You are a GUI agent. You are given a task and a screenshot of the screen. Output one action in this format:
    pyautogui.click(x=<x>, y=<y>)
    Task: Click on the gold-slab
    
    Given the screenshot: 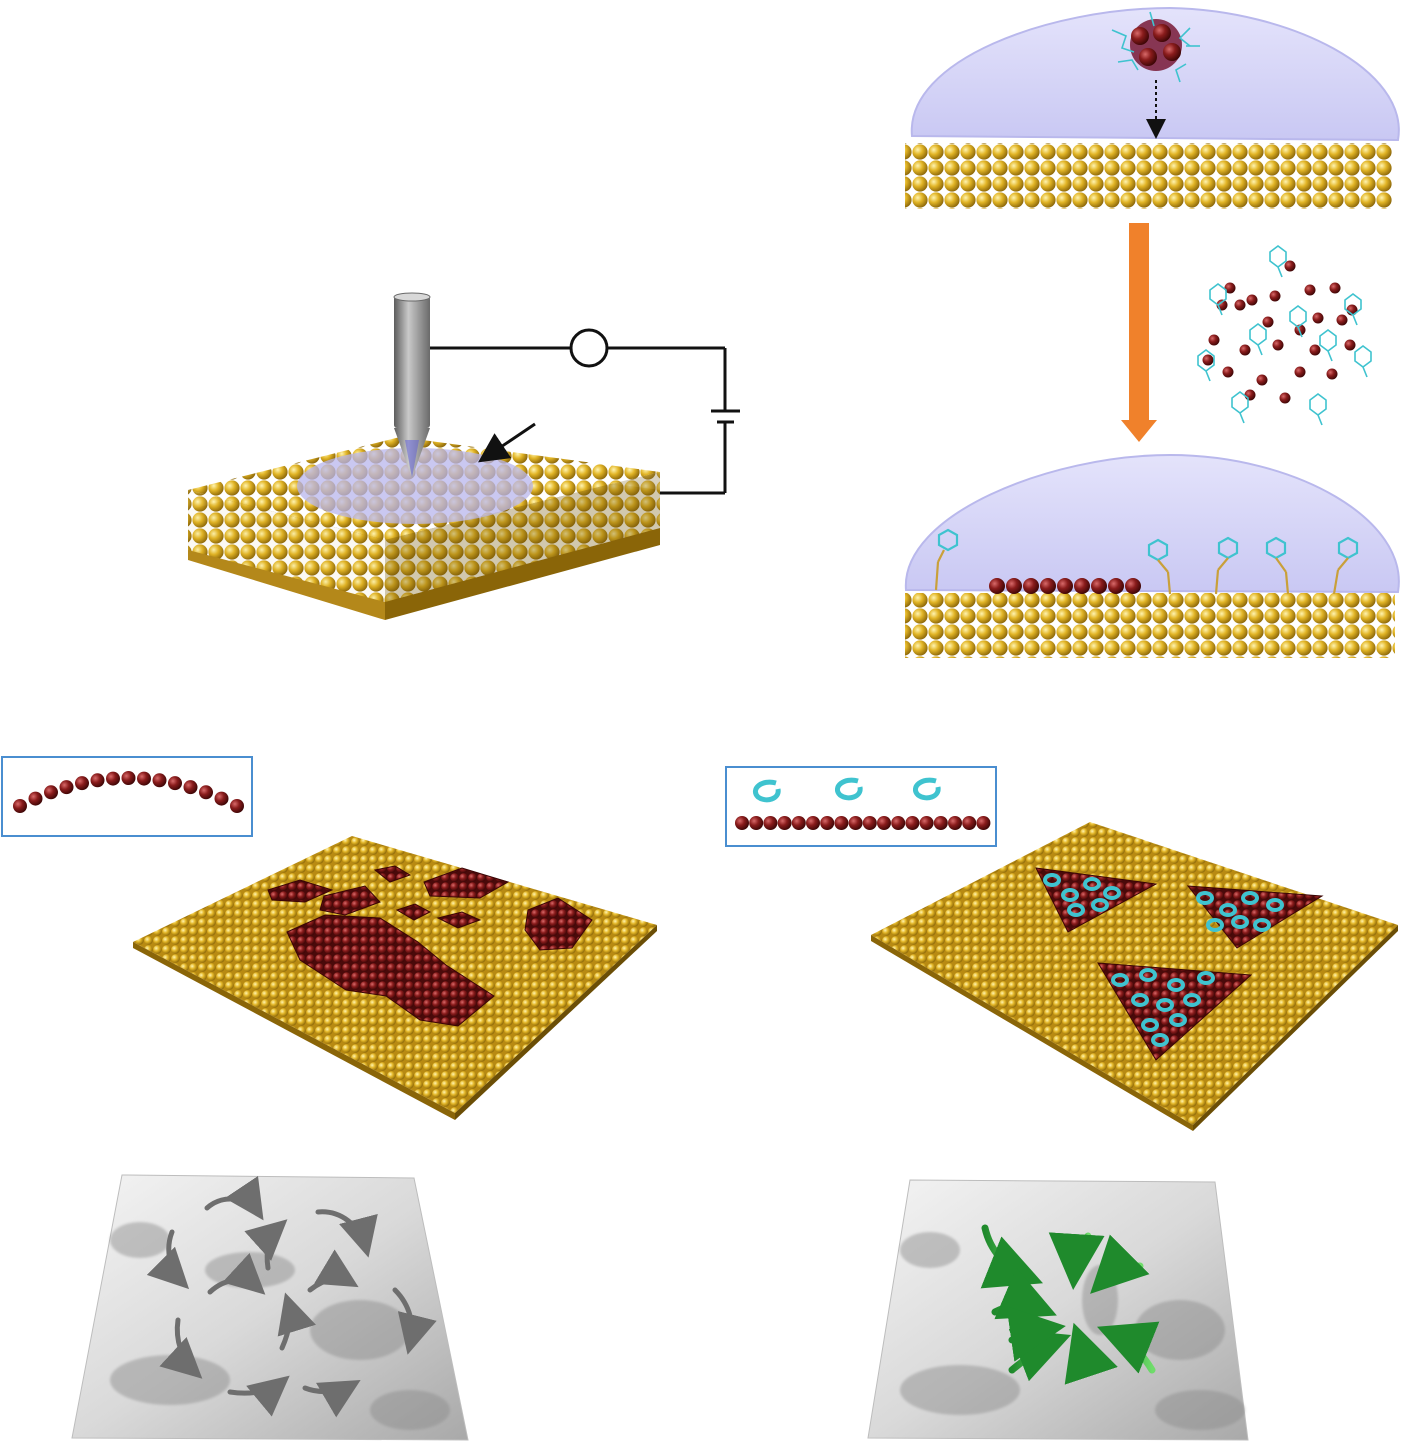 What is the action you would take?
    pyautogui.click(x=424, y=528)
    